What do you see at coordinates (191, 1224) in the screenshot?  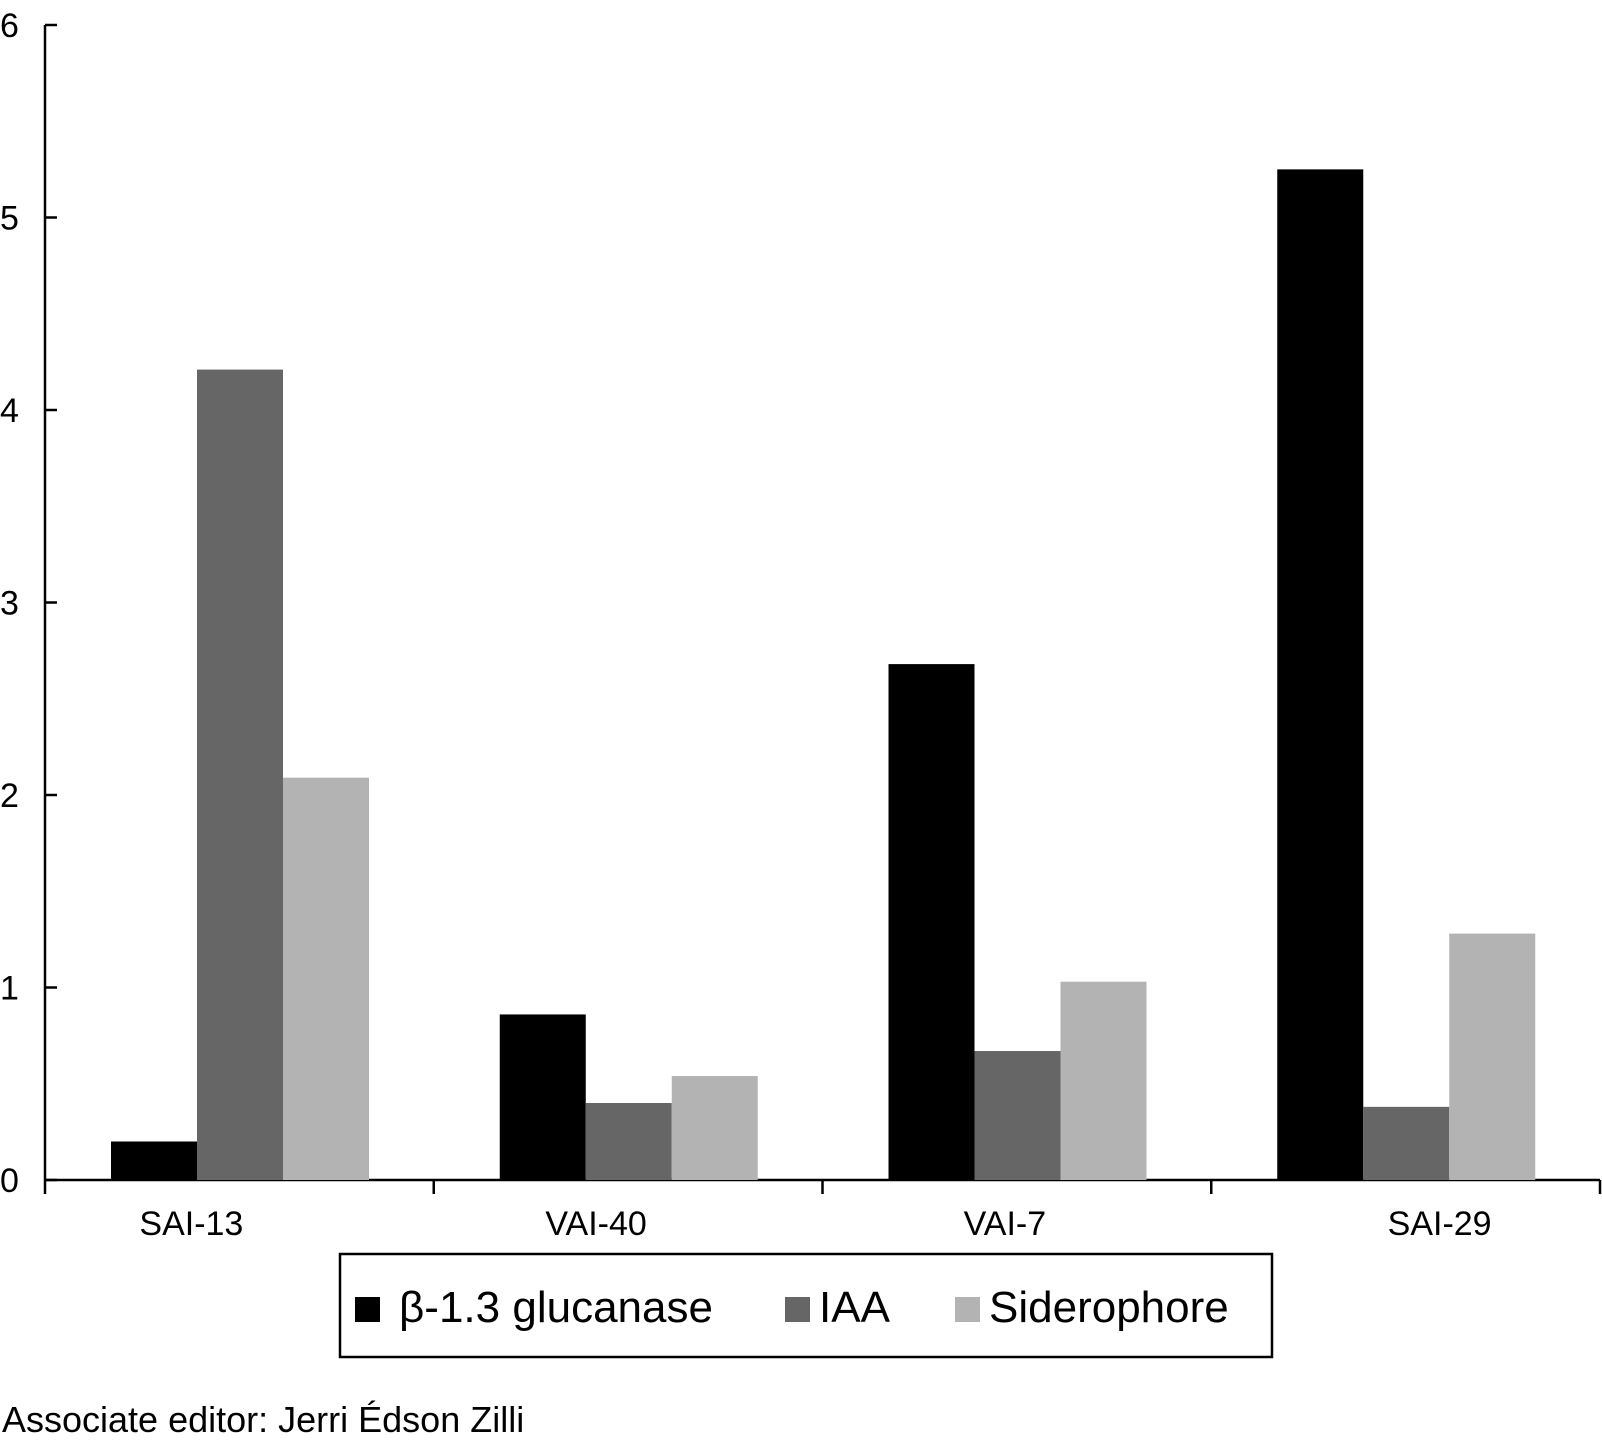 I see `x-tick-label-sai-13: SAI-13` at bounding box center [191, 1224].